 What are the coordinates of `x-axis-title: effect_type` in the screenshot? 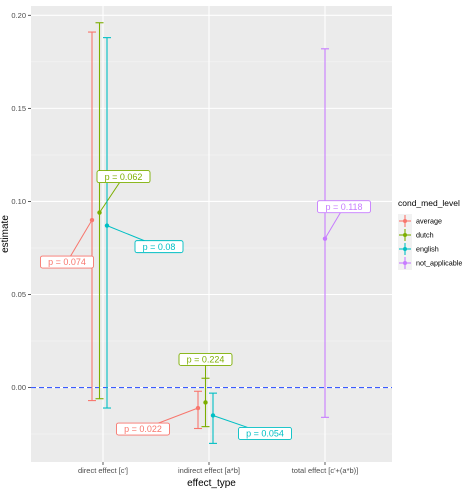 It's located at (211, 483).